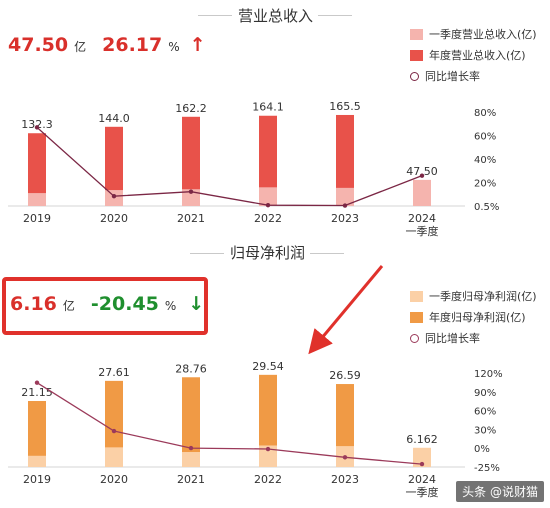 Image resolution: width=550 pixels, height=508 pixels. What do you see at coordinates (473, 296) in the screenshot?
I see `legend-item-quarter-profit: 一季度归母净利润(亿)` at bounding box center [473, 296].